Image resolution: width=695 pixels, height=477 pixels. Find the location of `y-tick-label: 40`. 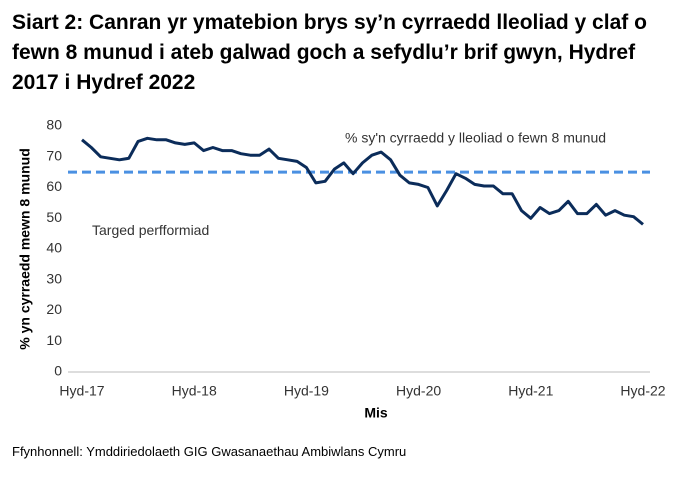

y-tick-label: 40 is located at coordinates (54, 248).